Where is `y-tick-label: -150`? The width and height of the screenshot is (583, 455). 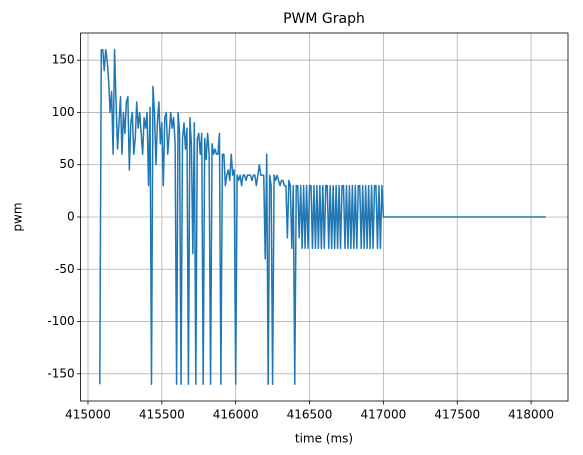 y-tick-label: -150 is located at coordinates (60, 373).